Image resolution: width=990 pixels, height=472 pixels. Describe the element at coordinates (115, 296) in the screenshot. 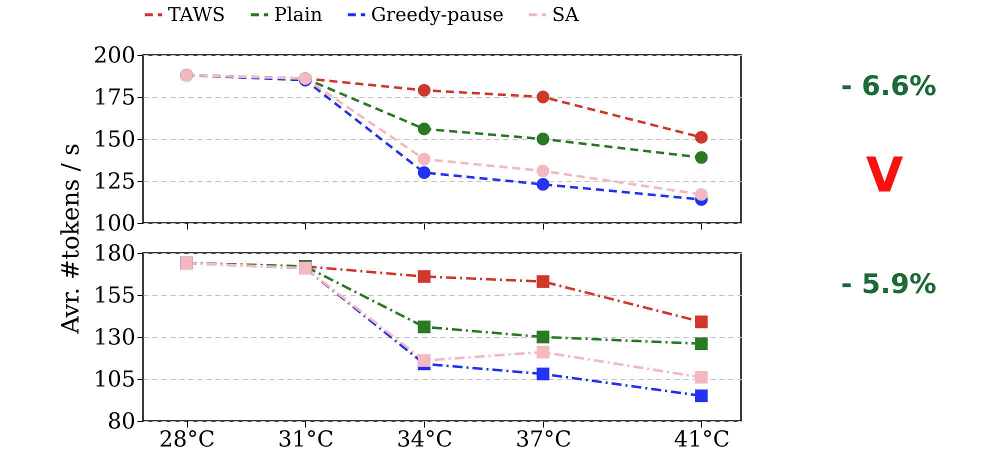

I see `y-tick-label: 155` at that location.